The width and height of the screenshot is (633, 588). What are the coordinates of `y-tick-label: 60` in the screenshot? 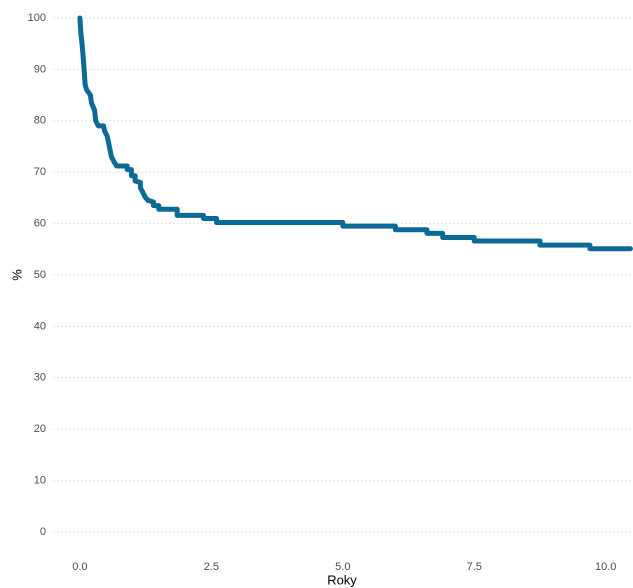 It's located at (40, 223).